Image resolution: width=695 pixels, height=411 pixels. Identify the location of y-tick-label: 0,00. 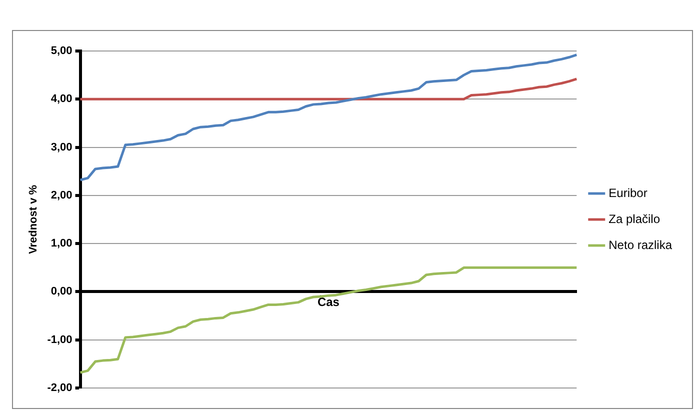
(61, 292).